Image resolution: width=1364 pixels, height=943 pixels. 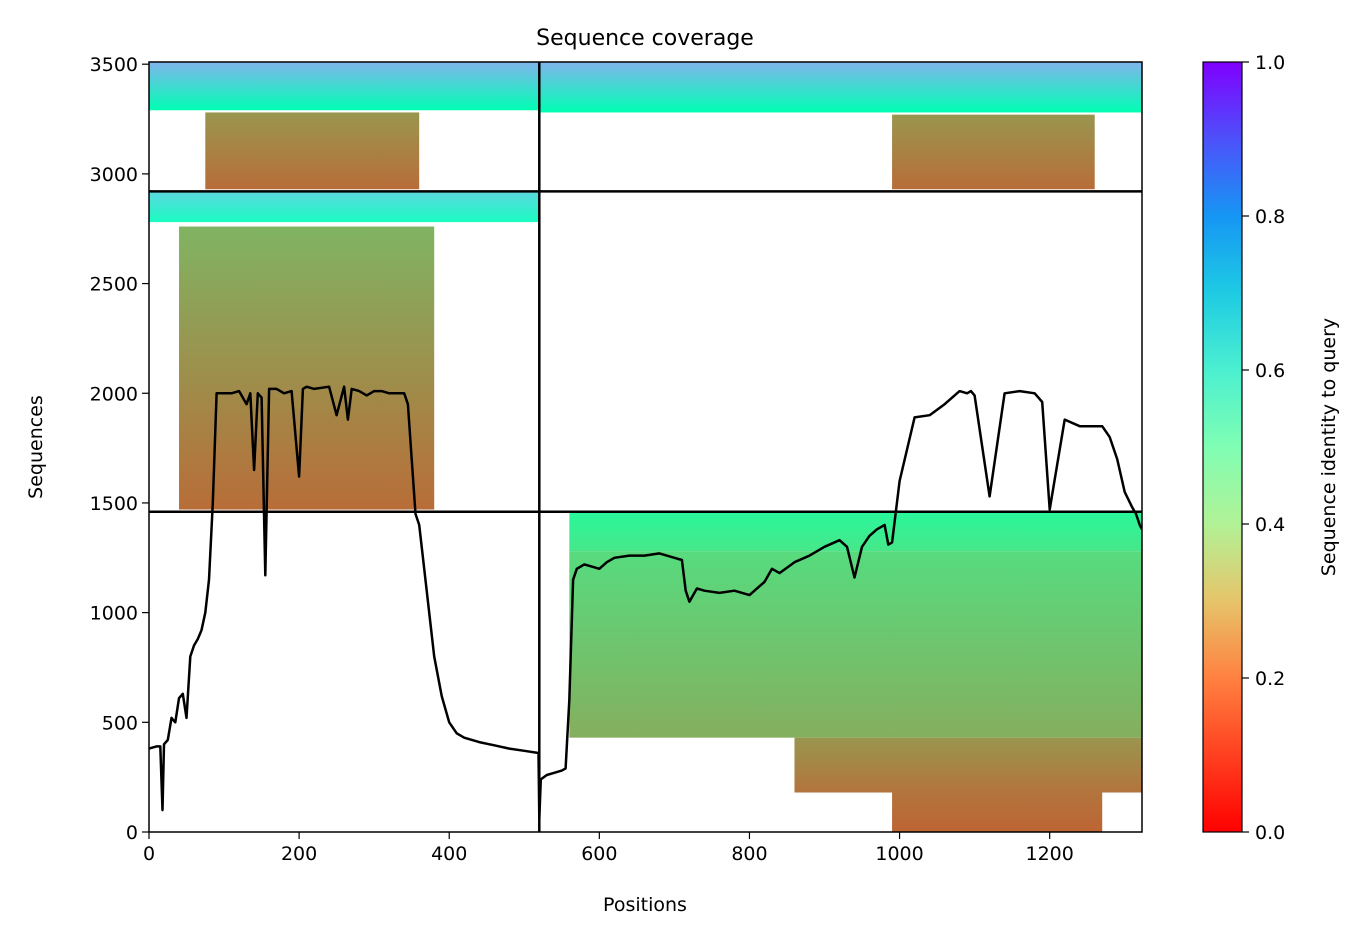 What do you see at coordinates (114, 65) in the screenshot?
I see `y-tick-label: 3500` at bounding box center [114, 65].